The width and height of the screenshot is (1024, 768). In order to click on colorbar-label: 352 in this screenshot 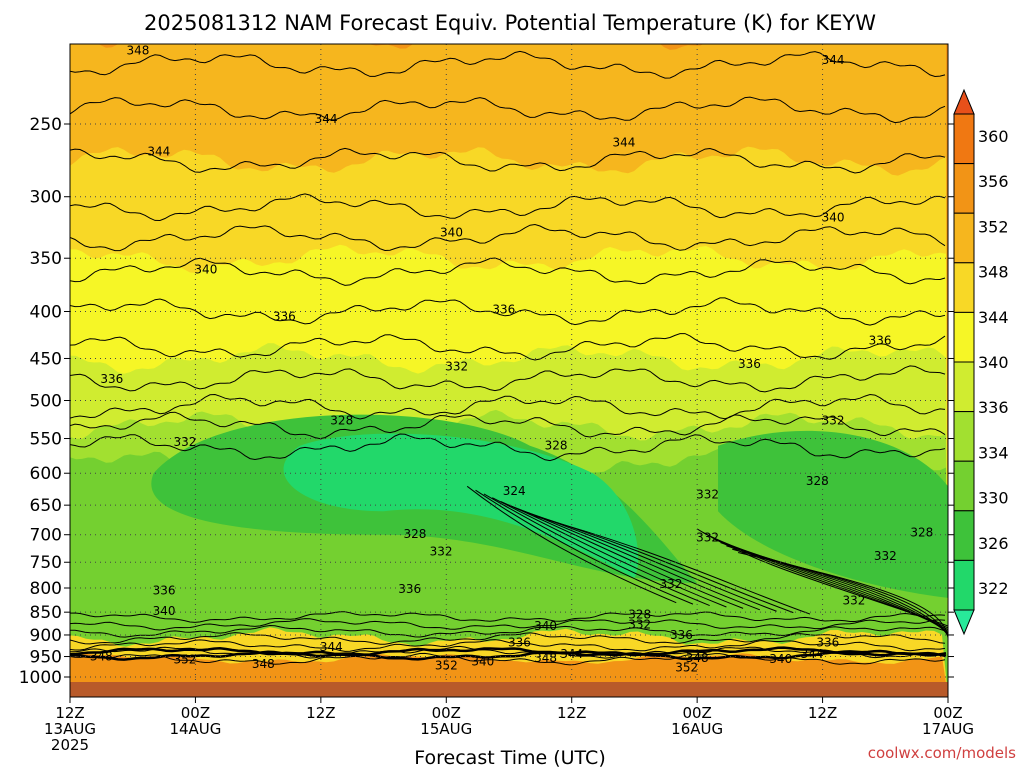, I will do `click(993, 226)`.